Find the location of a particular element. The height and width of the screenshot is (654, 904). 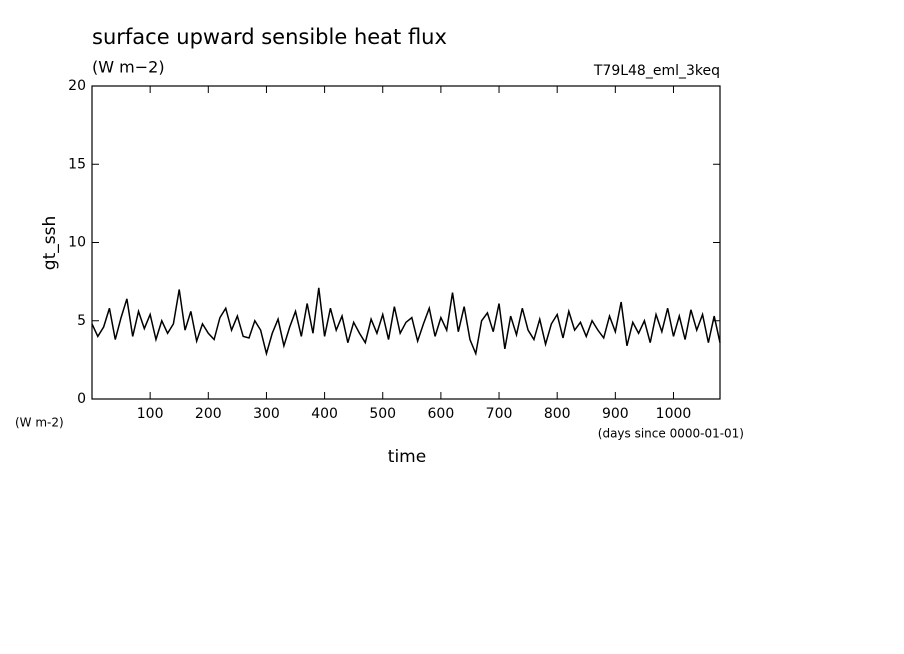

y-tick-label: 0 is located at coordinates (81, 399).